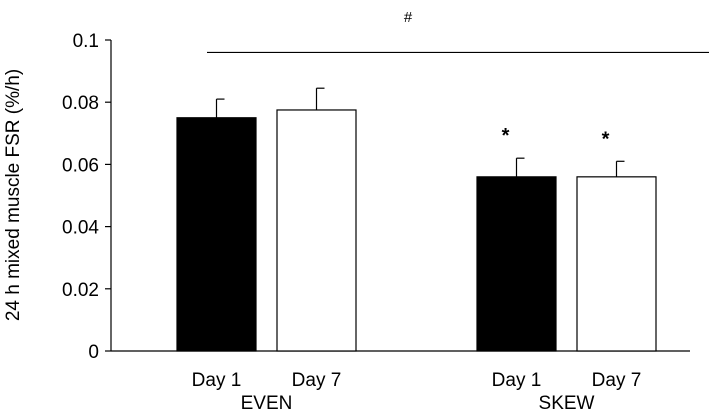 This screenshot has width=717, height=416. What do you see at coordinates (80, 103) in the screenshot?
I see `y-tick-label: 0.08` at bounding box center [80, 103].